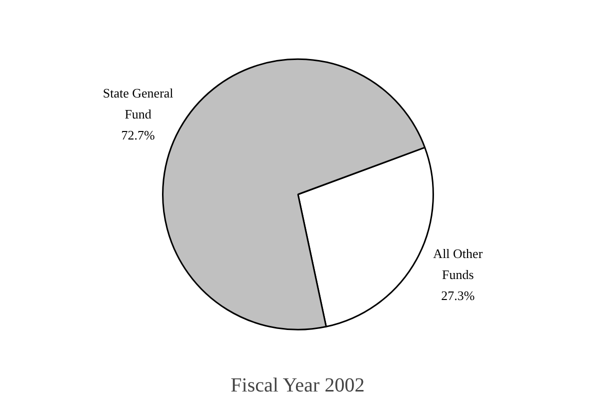  Describe the element at coordinates (458, 296) in the screenshot. I see `data-label: 27.3%` at that location.